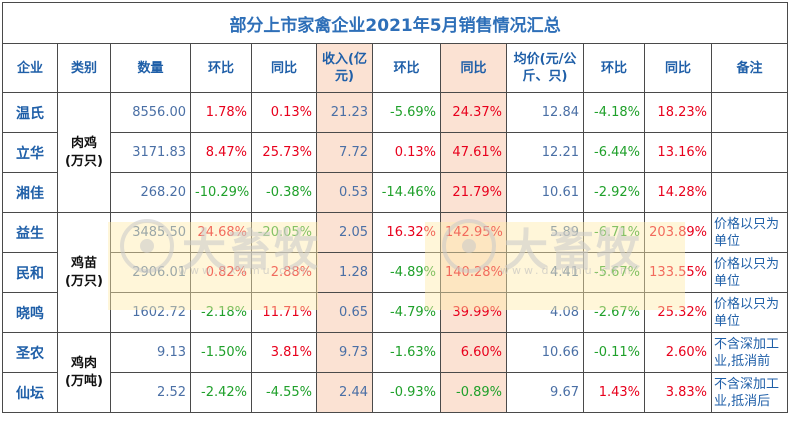 The width and height of the screenshot is (789, 436). I want to click on watermark-url-right: www.dxumu.com, so click(567, 270).